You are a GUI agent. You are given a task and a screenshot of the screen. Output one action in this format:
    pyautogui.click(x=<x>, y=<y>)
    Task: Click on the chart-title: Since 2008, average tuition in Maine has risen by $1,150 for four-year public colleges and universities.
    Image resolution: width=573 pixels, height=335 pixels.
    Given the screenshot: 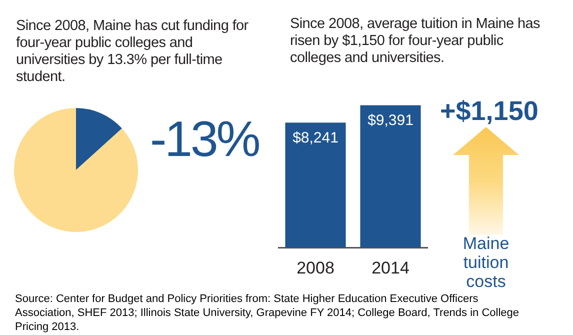 What is the action you would take?
    pyautogui.click(x=415, y=41)
    